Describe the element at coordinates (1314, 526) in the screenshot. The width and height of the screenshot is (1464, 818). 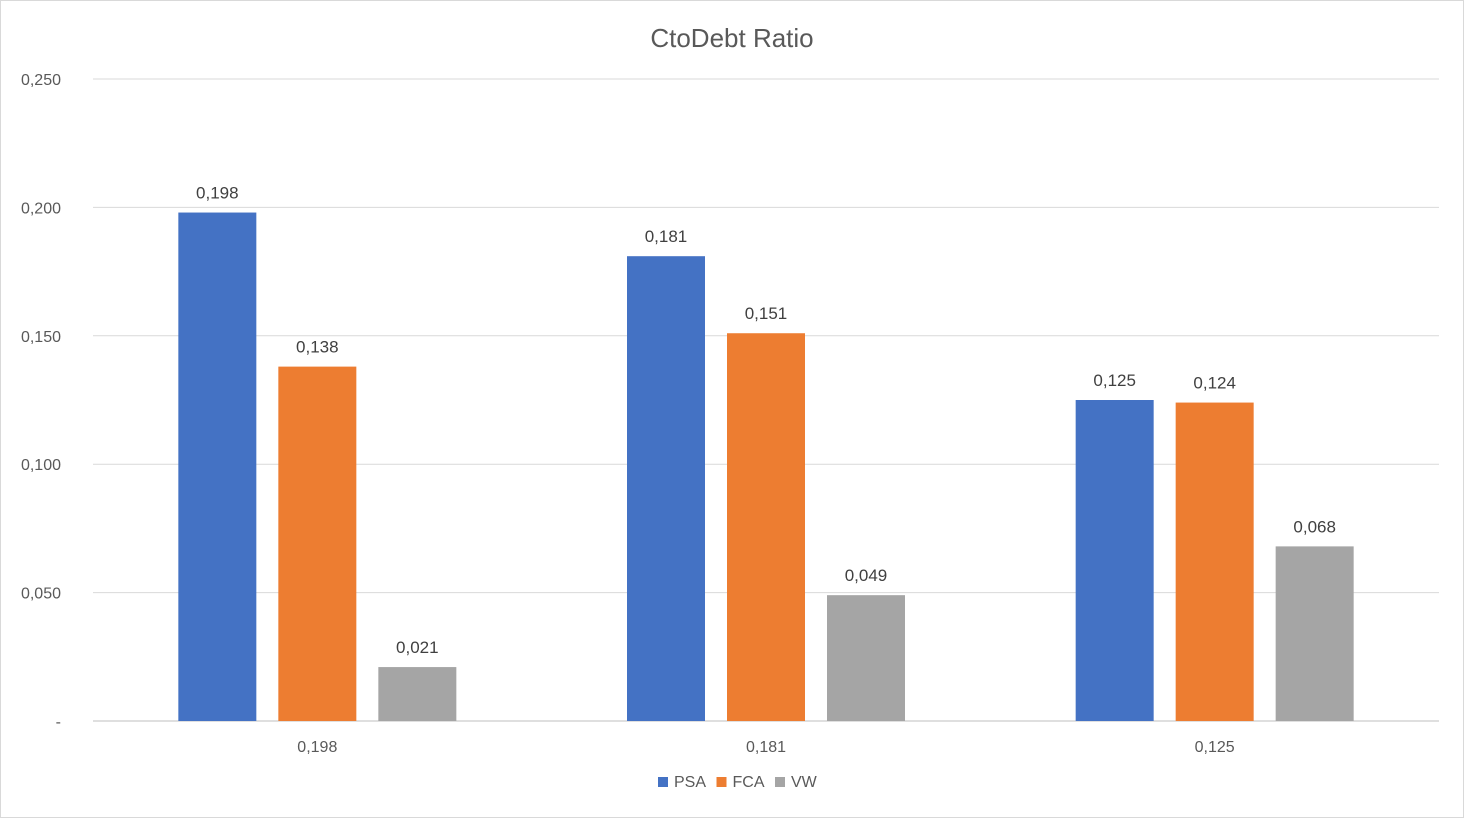
I see `data-label: 0,068` at that location.